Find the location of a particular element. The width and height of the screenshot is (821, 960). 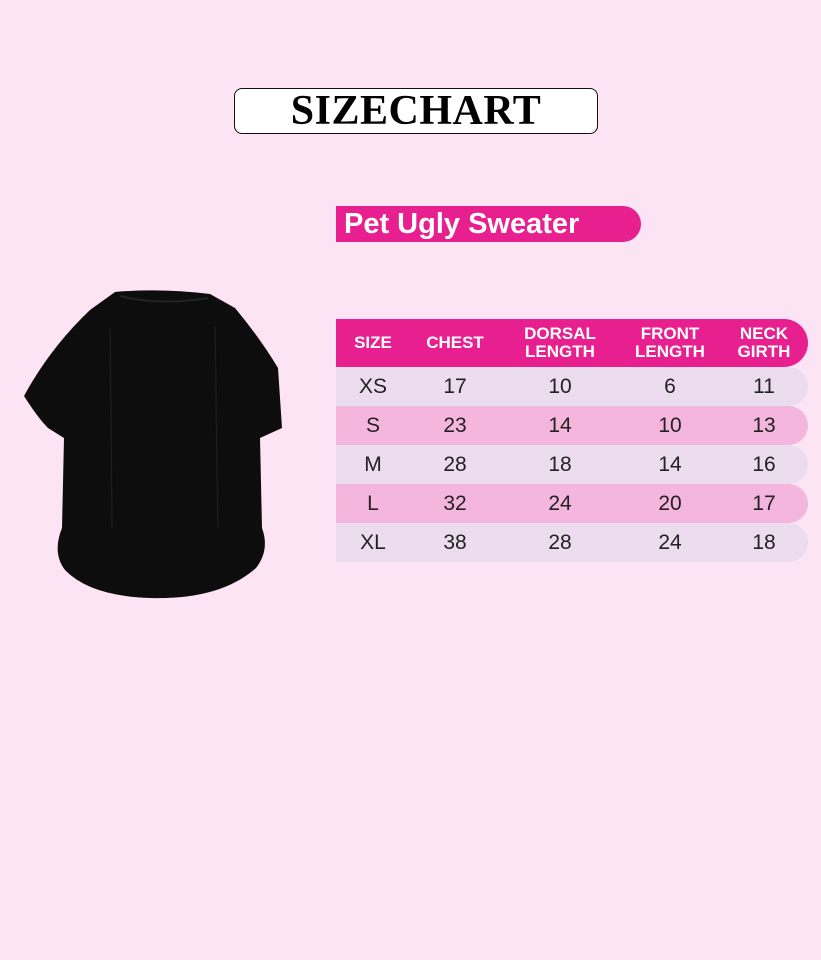

sweater-image is located at coordinates (153, 444).